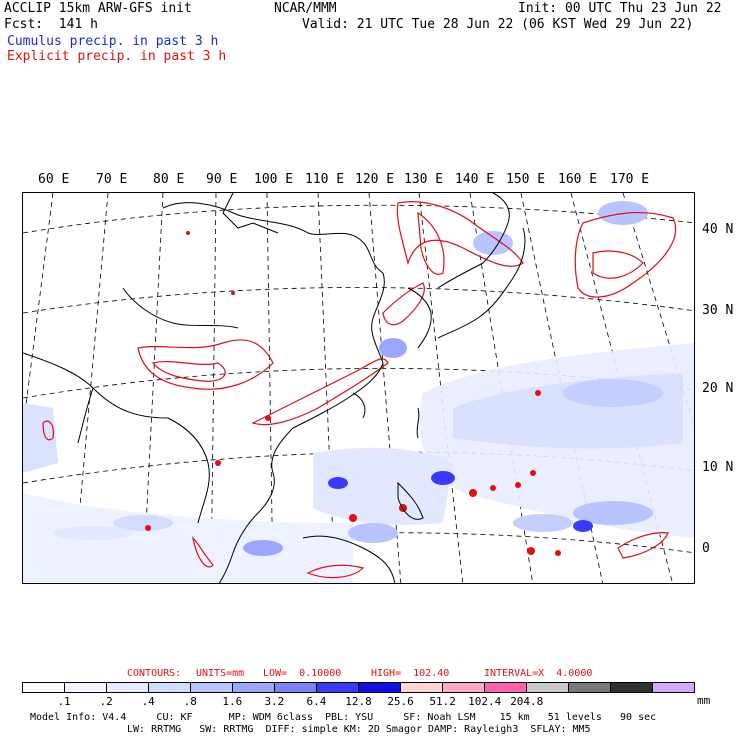  Describe the element at coordinates (117, 56) in the screenshot. I see `legend-explicit: Explicit precip. in past 3 h` at that location.